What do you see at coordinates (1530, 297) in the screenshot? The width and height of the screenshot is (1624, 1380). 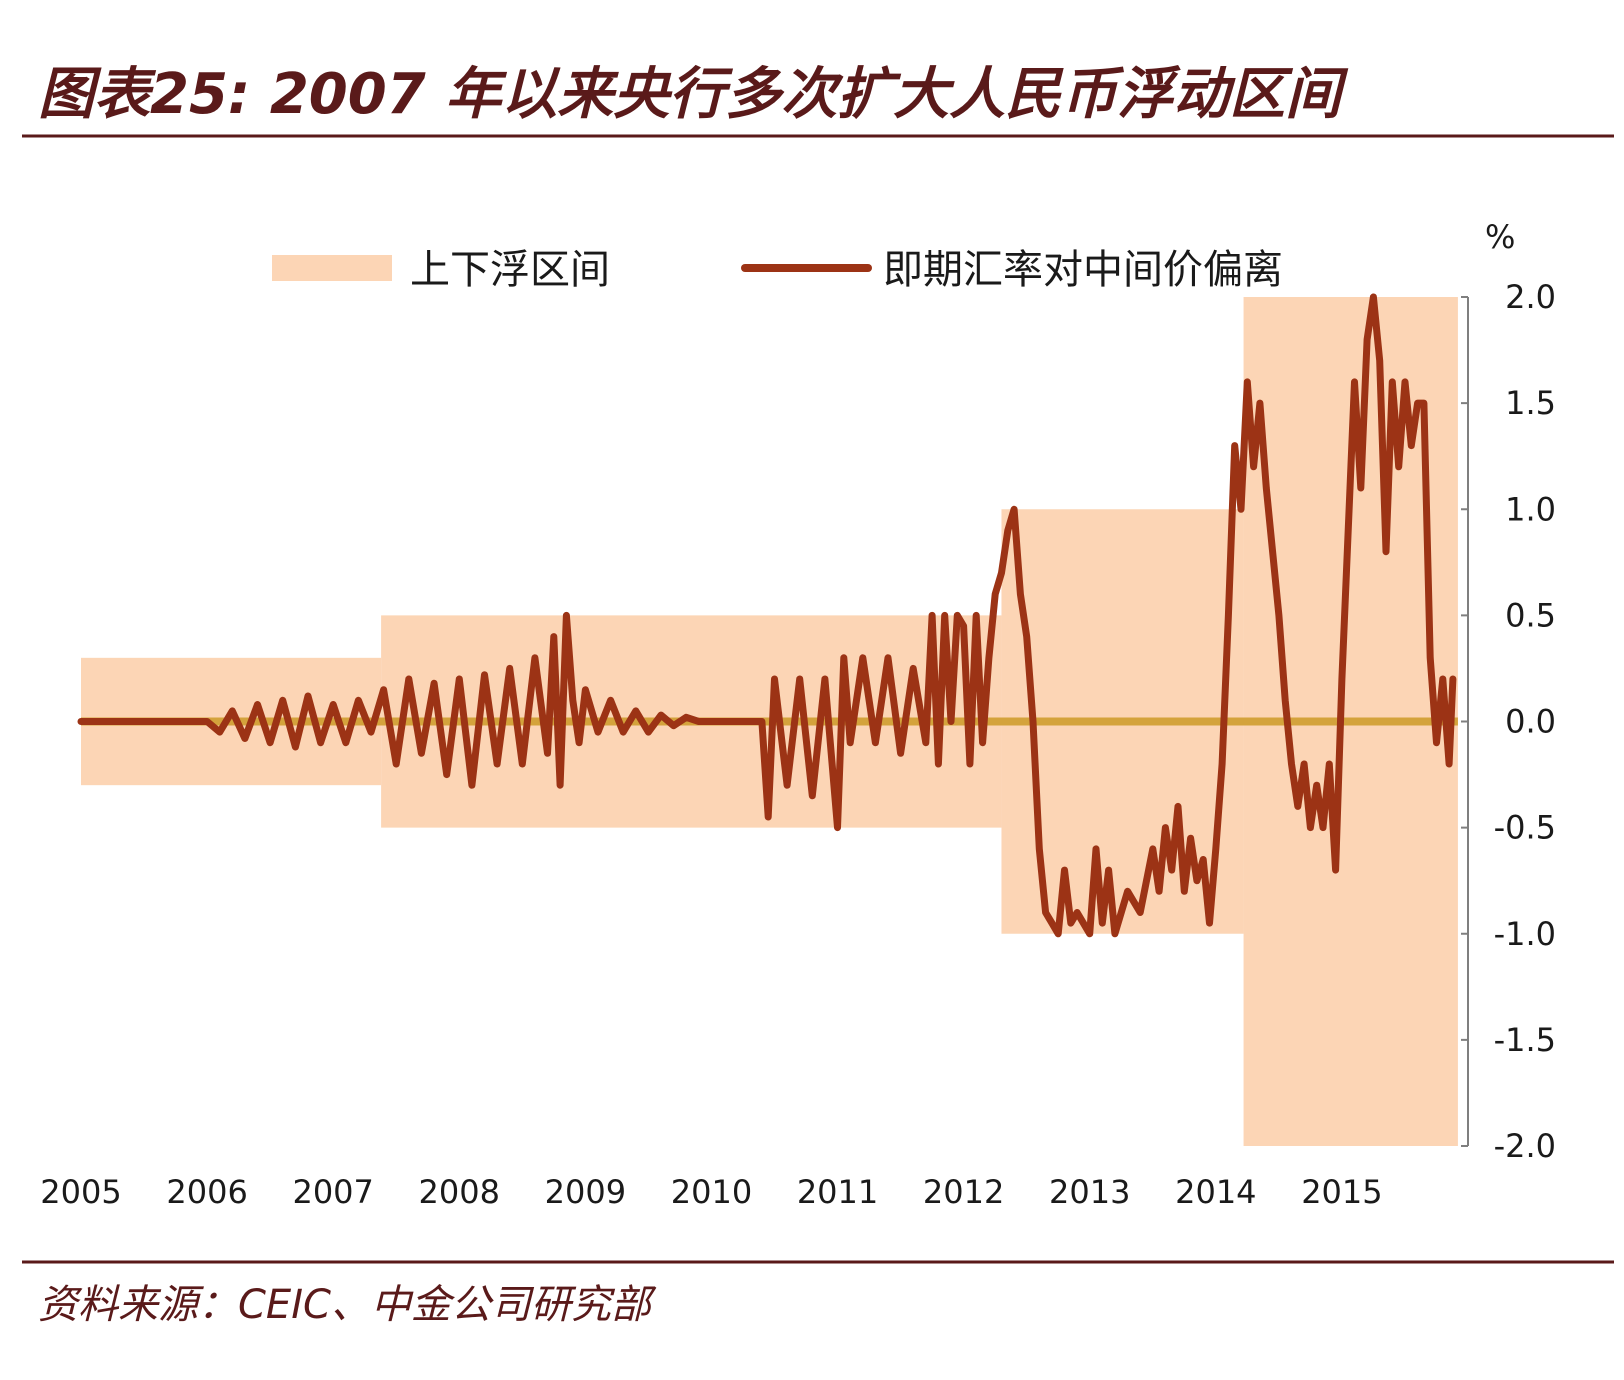 I see `y-tick-label: 2.0` at bounding box center [1530, 297].